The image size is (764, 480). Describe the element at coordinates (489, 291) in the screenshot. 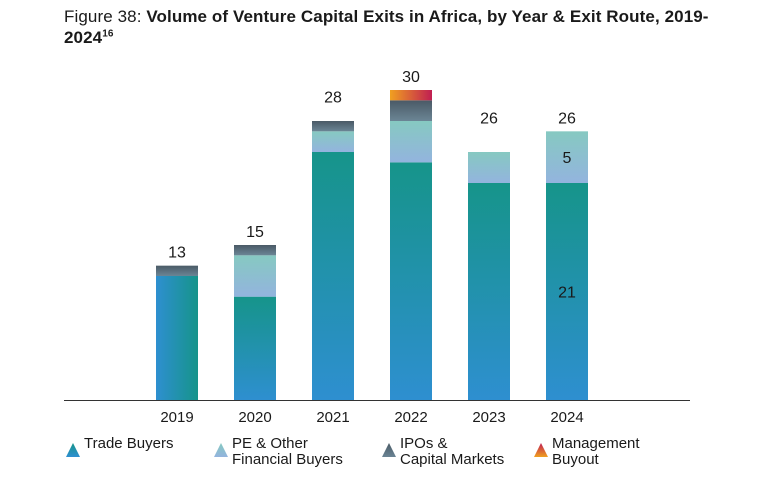

I see `bar-segment-2023-trade` at that location.